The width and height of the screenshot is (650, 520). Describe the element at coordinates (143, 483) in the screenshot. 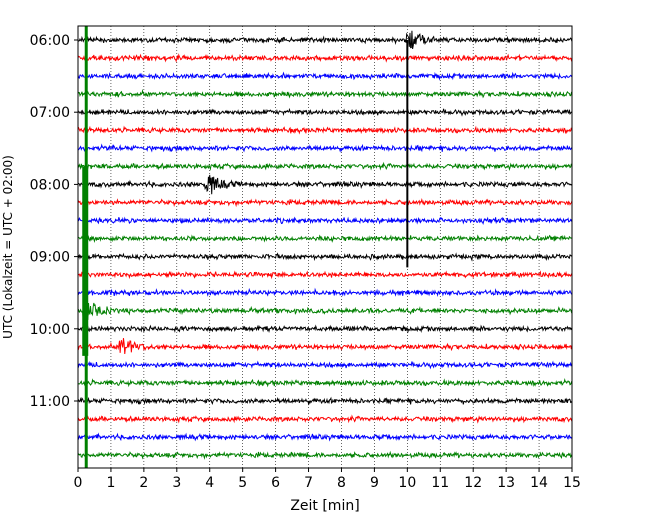

I see `x-tick-label: 2` at that location.